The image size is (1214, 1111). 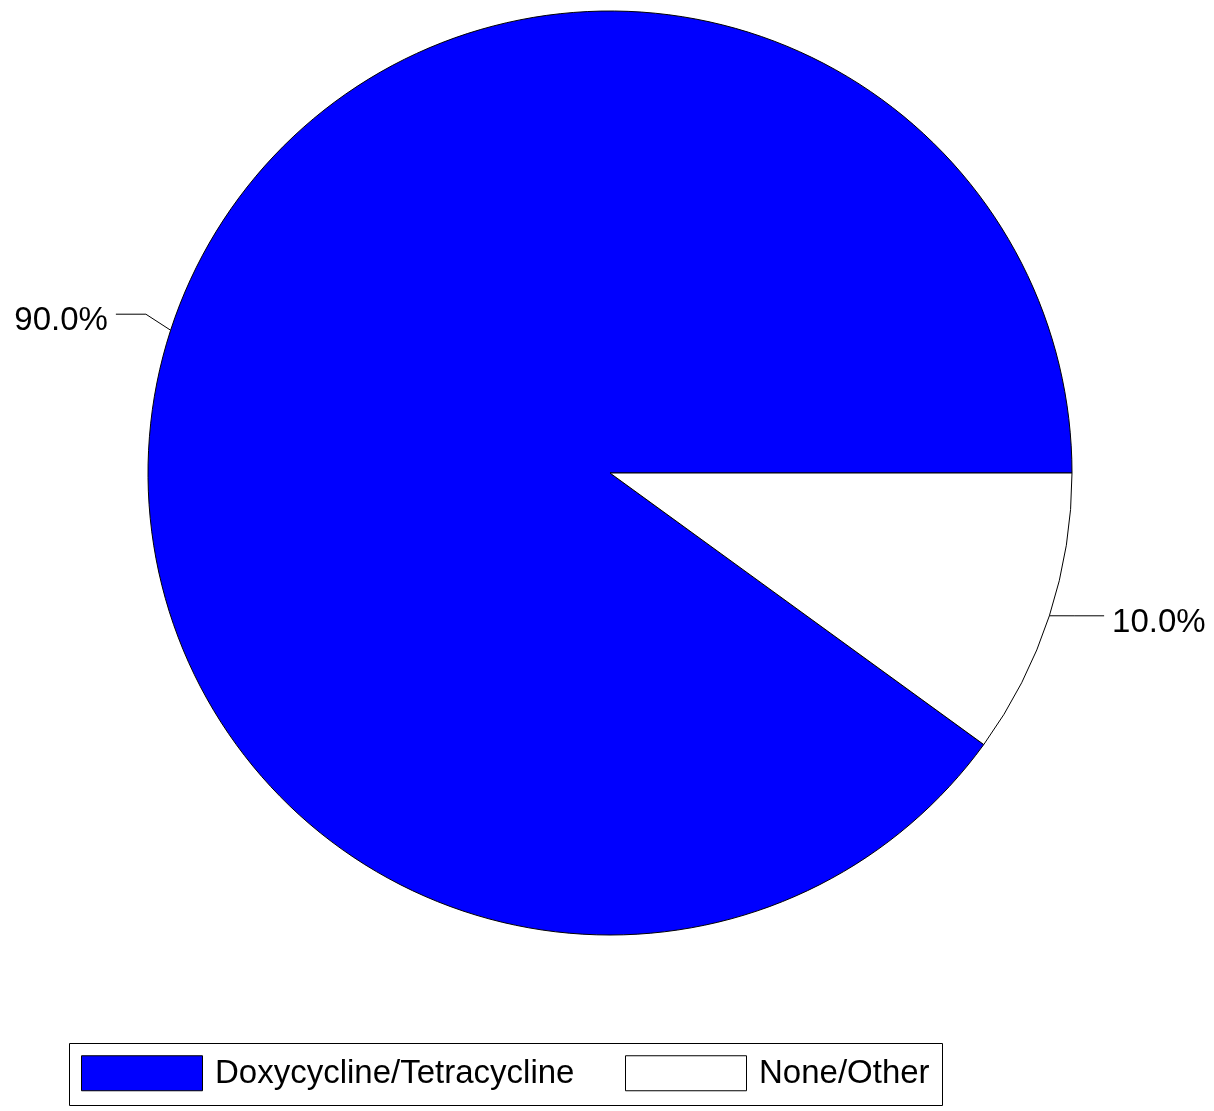 I want to click on data-label: 10.0%, so click(x=1159, y=620).